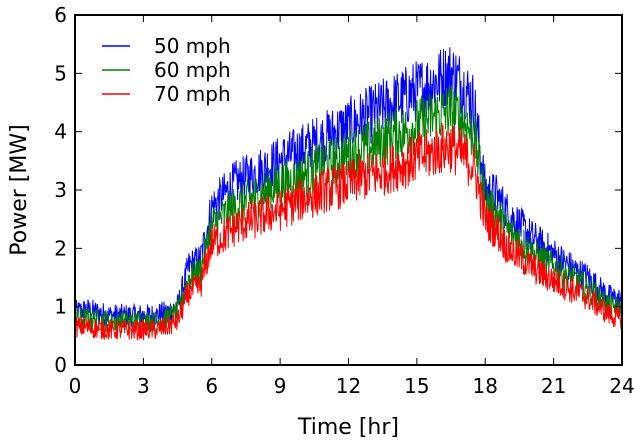 The height and width of the screenshot is (445, 636). Describe the element at coordinates (60, 15) in the screenshot. I see `y-tick-label: 6` at that location.